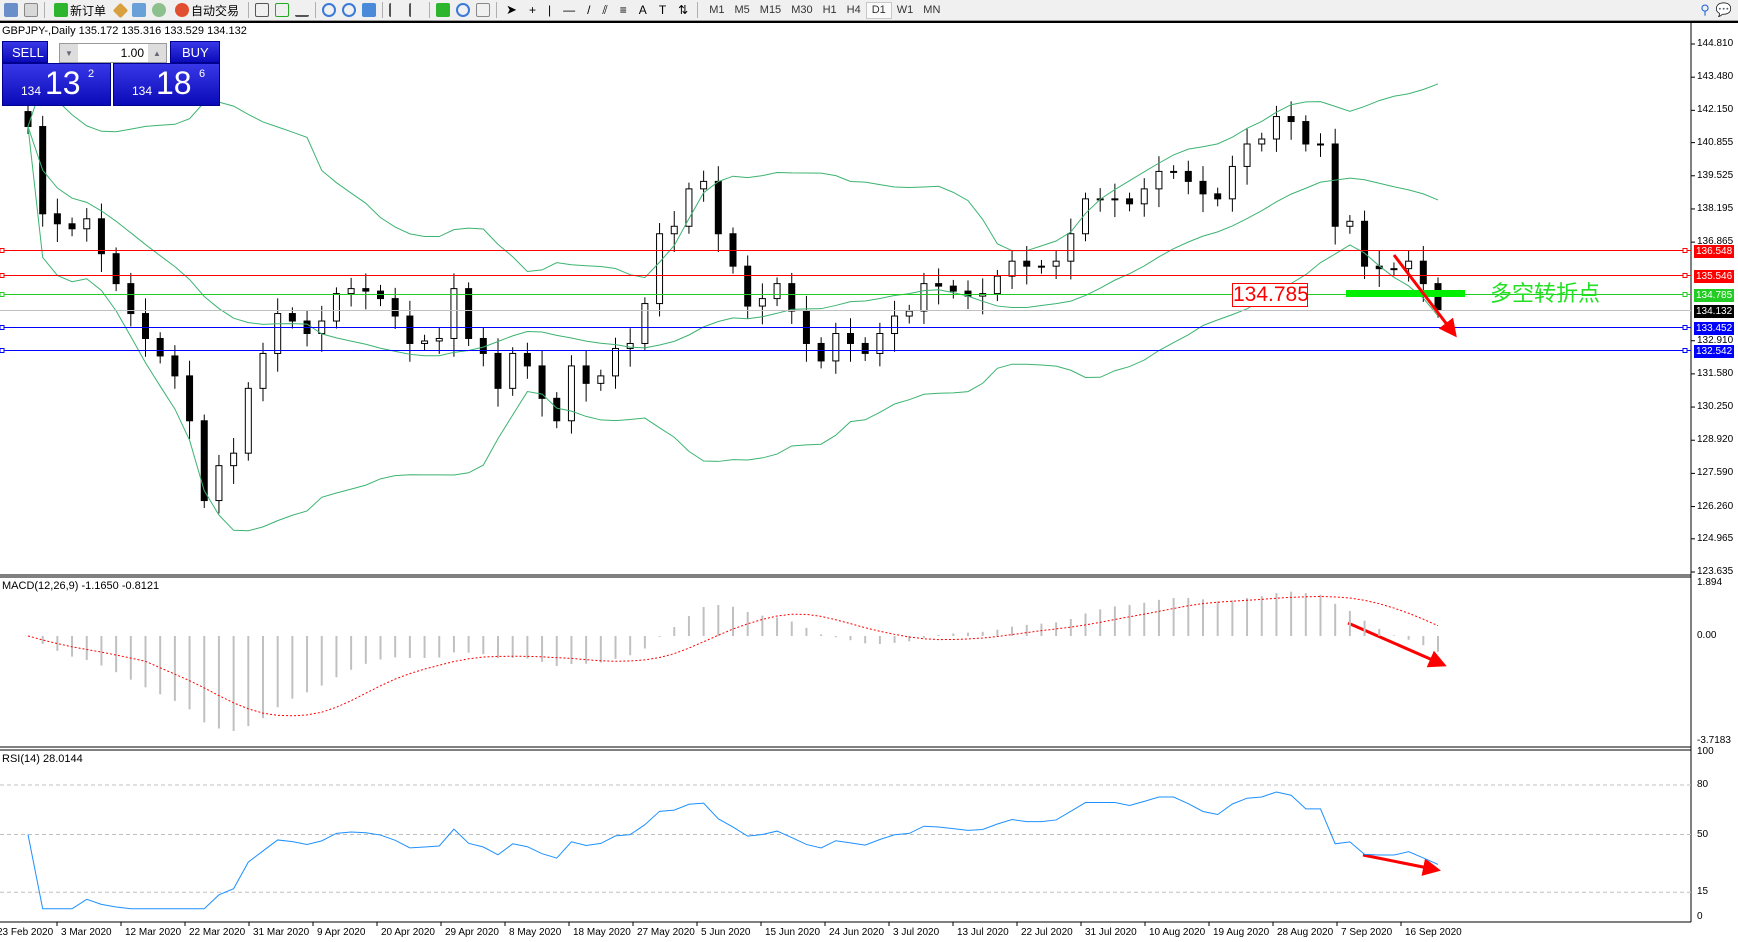 The width and height of the screenshot is (1738, 942). I want to click on auto-trading-button: 自动交易, so click(207, 10).